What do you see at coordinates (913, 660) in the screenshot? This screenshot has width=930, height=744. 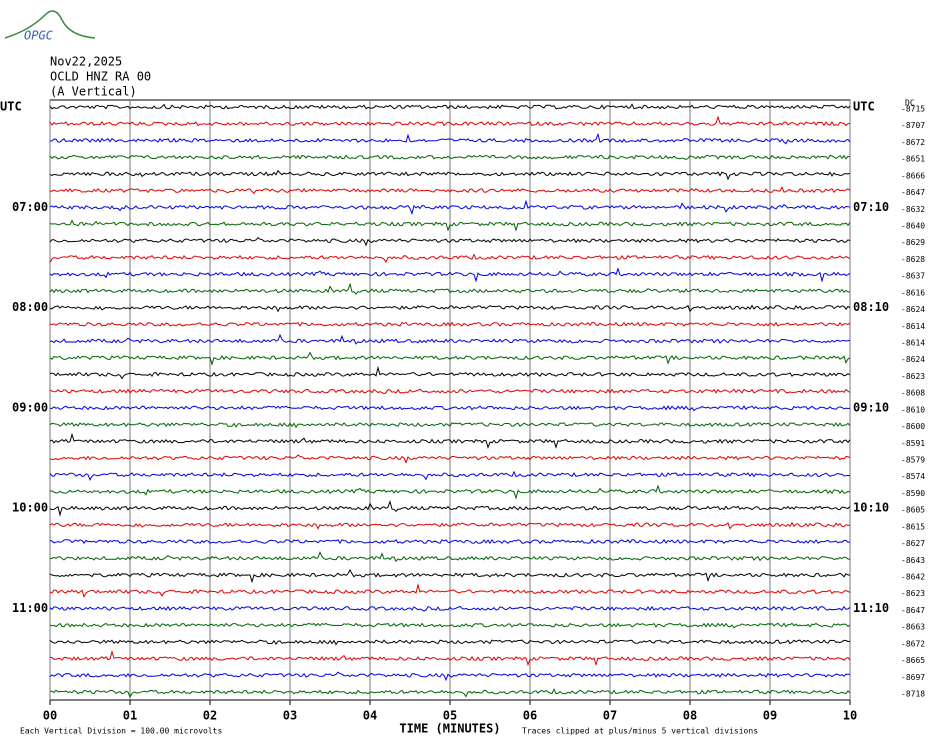 I see `offset-label: -8665` at bounding box center [913, 660].